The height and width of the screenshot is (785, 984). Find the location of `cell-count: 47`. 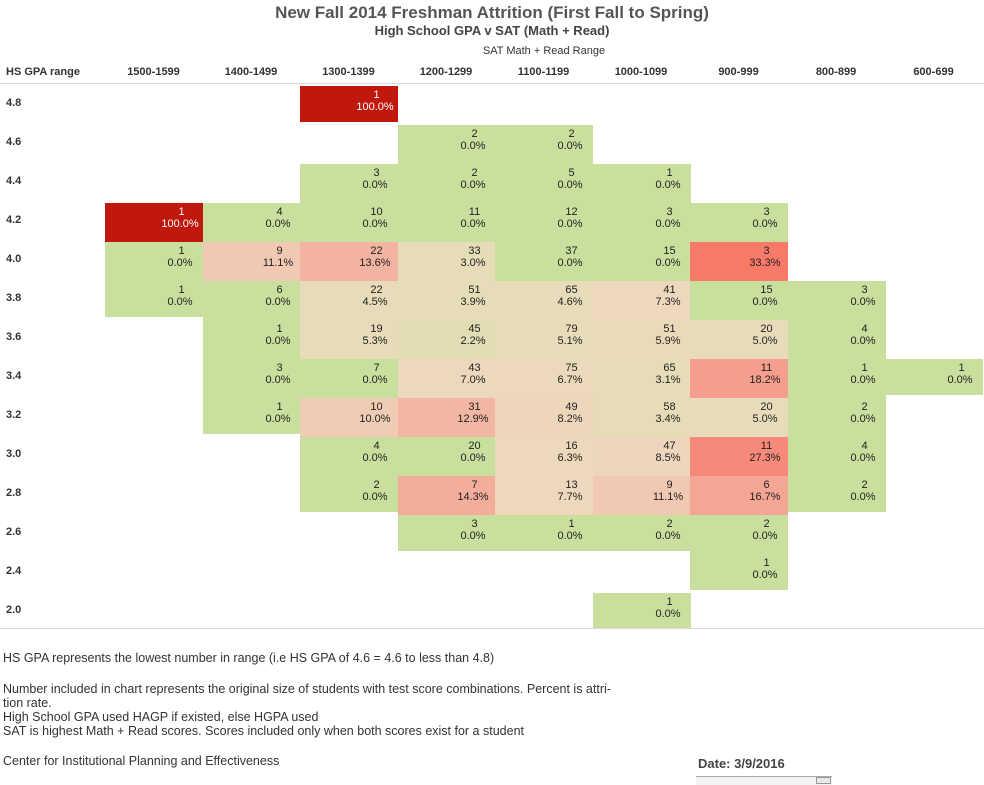

cell-count: 47 is located at coordinates (669, 446).